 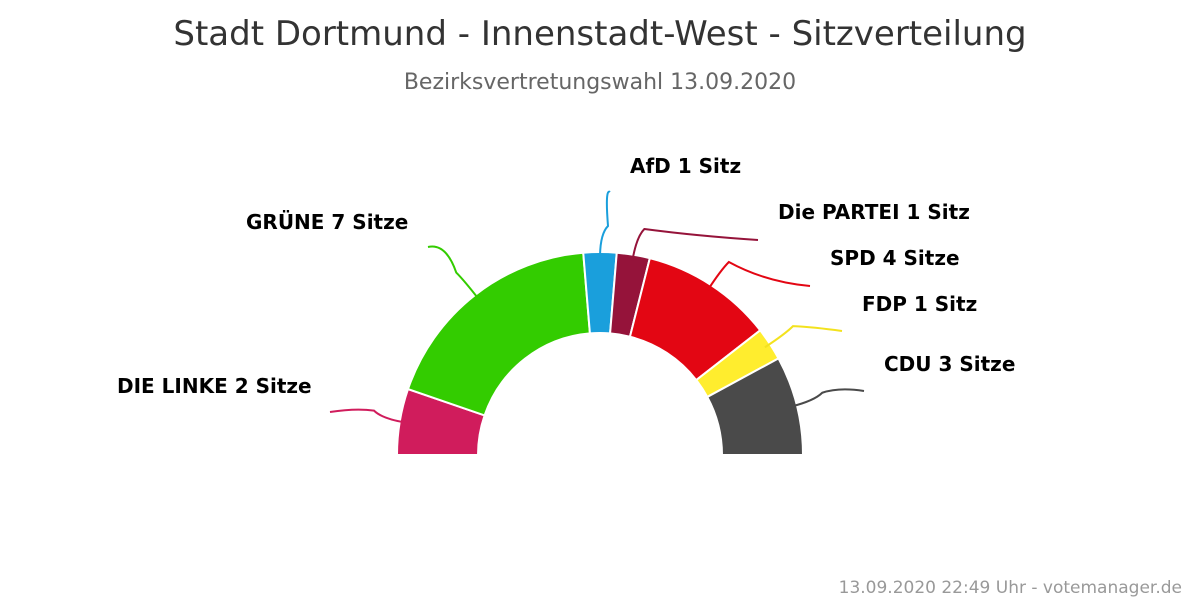 I want to click on slice-cdu, so click(x=755, y=406).